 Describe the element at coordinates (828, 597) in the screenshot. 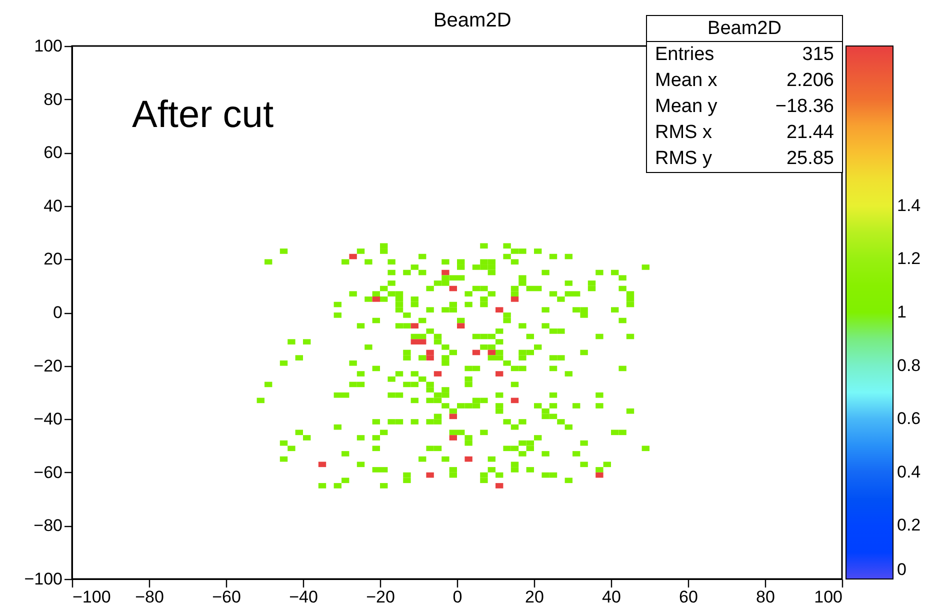

I see `x-tick-label: 100` at that location.